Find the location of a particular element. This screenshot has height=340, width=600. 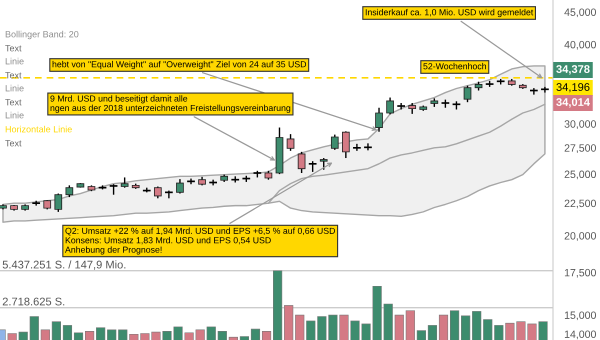

text: 34,196 is located at coordinates (573, 87).